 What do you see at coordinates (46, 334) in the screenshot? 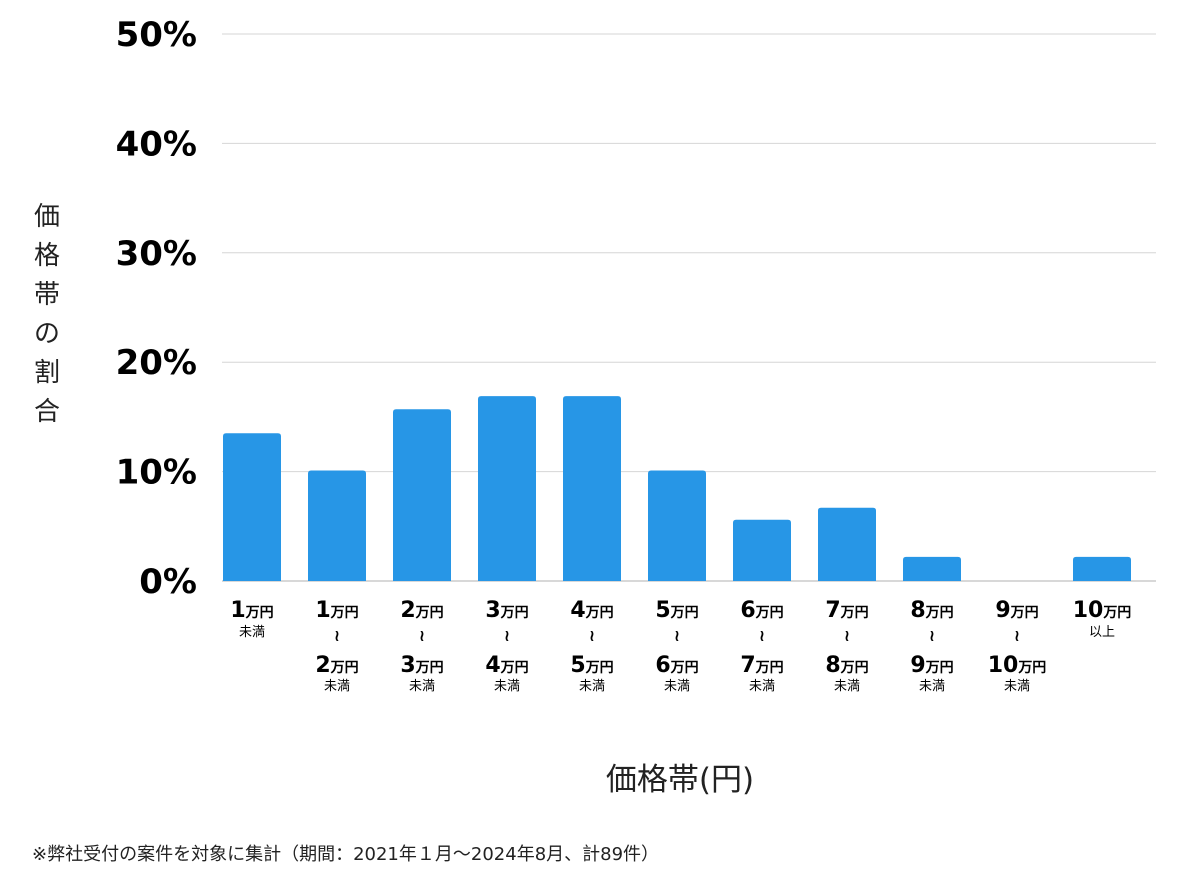
I see `y-axis-label-char: の` at bounding box center [46, 334].